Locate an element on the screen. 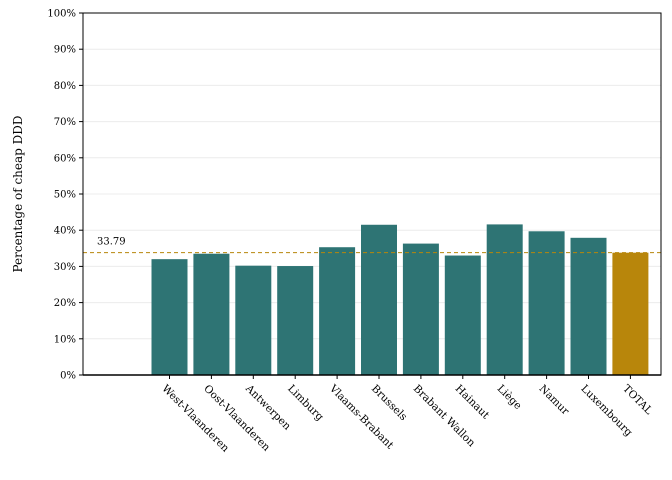 The image size is (672, 480). x-tick-label: Liège is located at coordinates (509, 397).